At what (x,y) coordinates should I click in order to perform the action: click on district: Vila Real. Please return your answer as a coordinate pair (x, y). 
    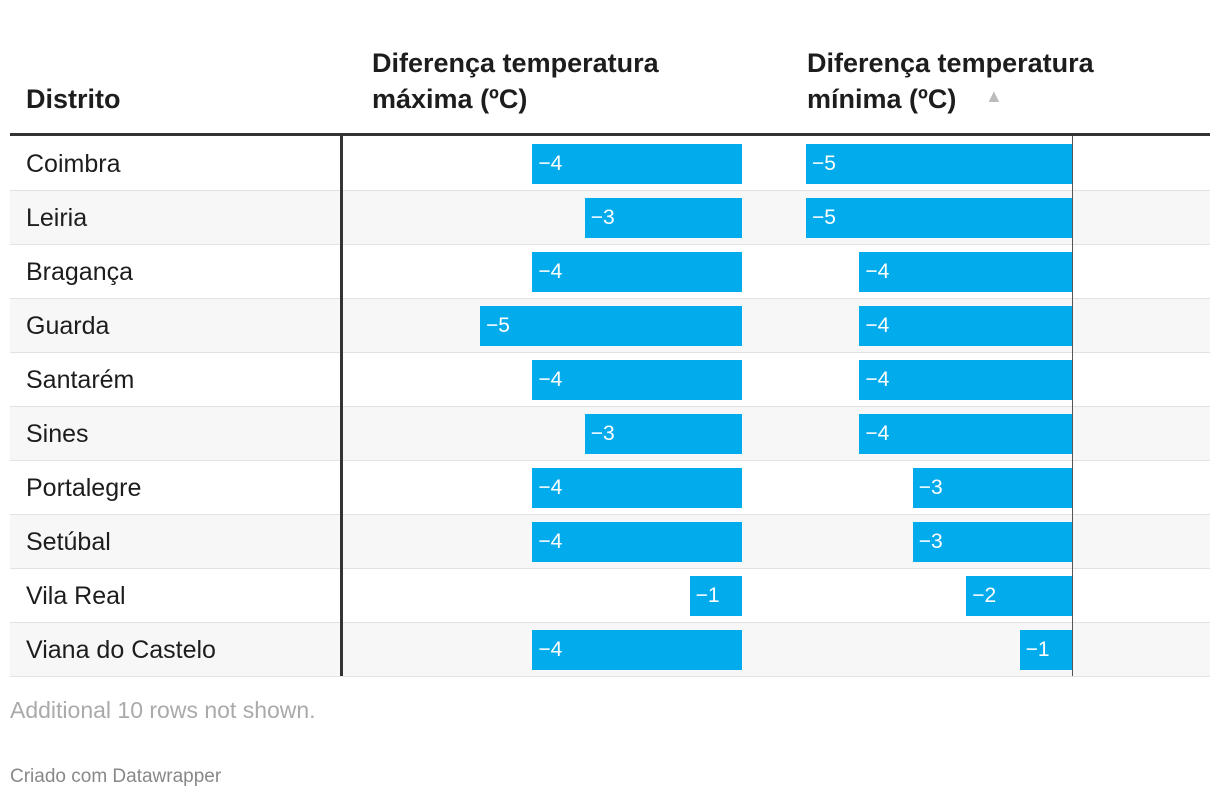
    Looking at the image, I should click on (76, 596).